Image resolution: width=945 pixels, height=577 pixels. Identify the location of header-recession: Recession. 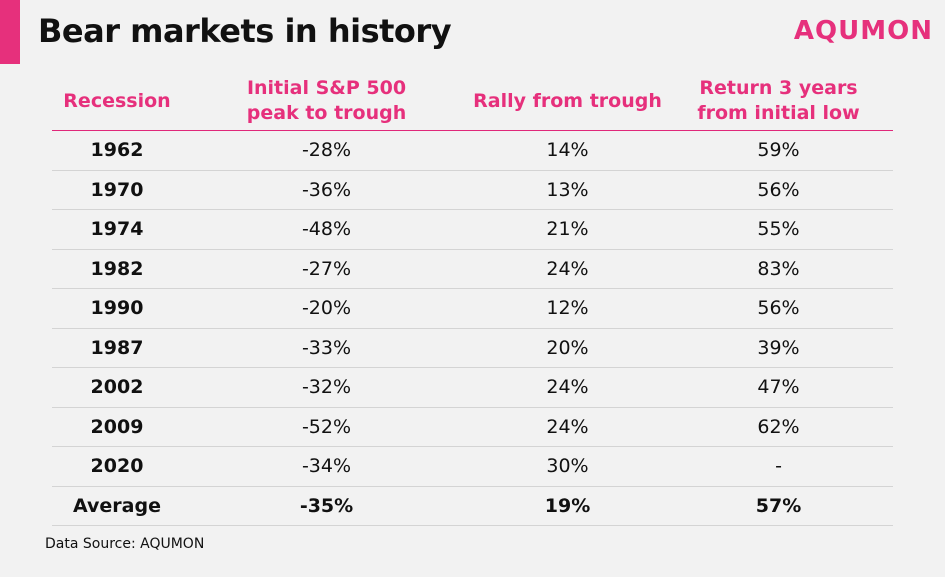
(117, 100).